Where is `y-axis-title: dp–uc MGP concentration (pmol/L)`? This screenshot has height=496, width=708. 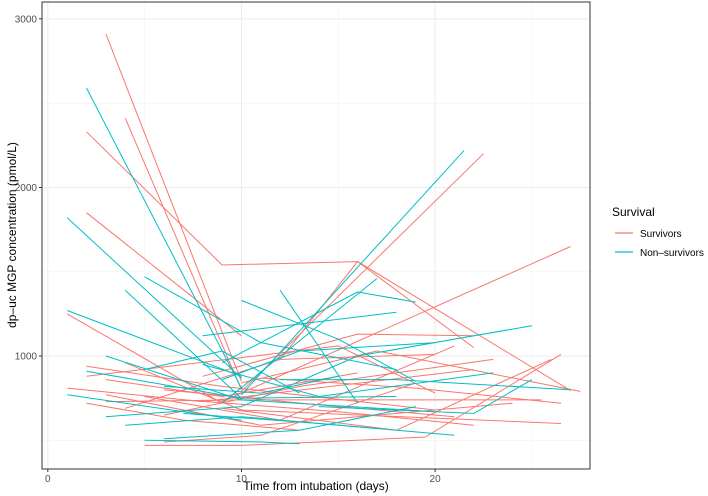
y-axis-title: dp–uc MGP concentration (pmol/L) is located at coordinates (12, 235).